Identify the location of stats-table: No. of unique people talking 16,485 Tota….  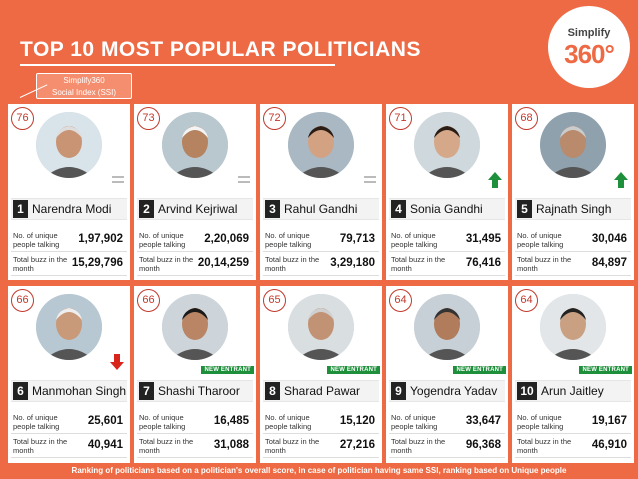
(195, 434).